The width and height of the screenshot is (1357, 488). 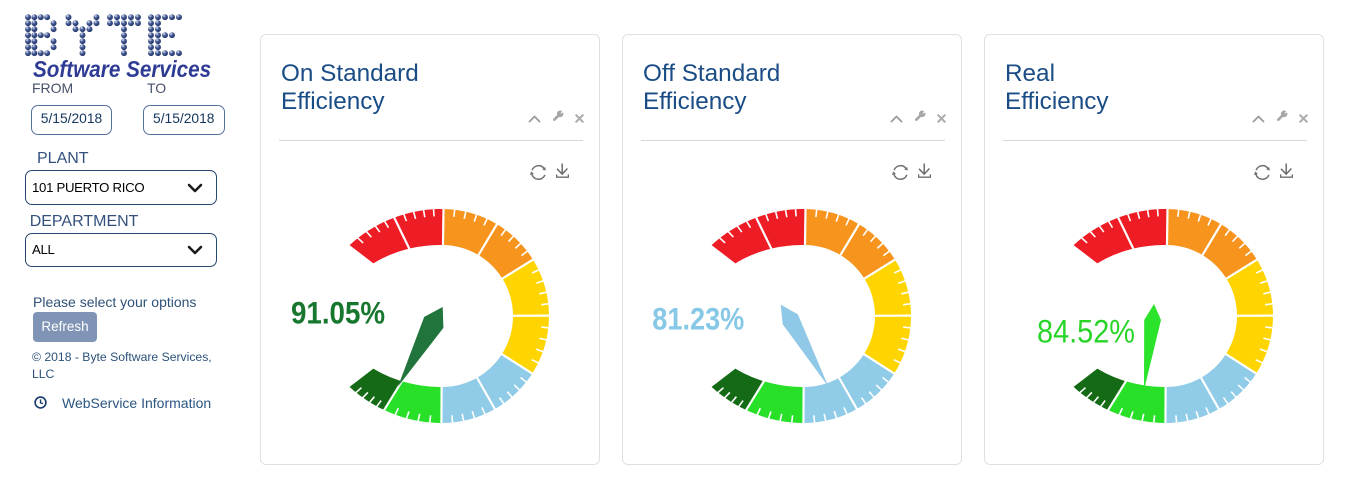 What do you see at coordinates (338, 313) in the screenshot?
I see `svg-text: 91.05%` at bounding box center [338, 313].